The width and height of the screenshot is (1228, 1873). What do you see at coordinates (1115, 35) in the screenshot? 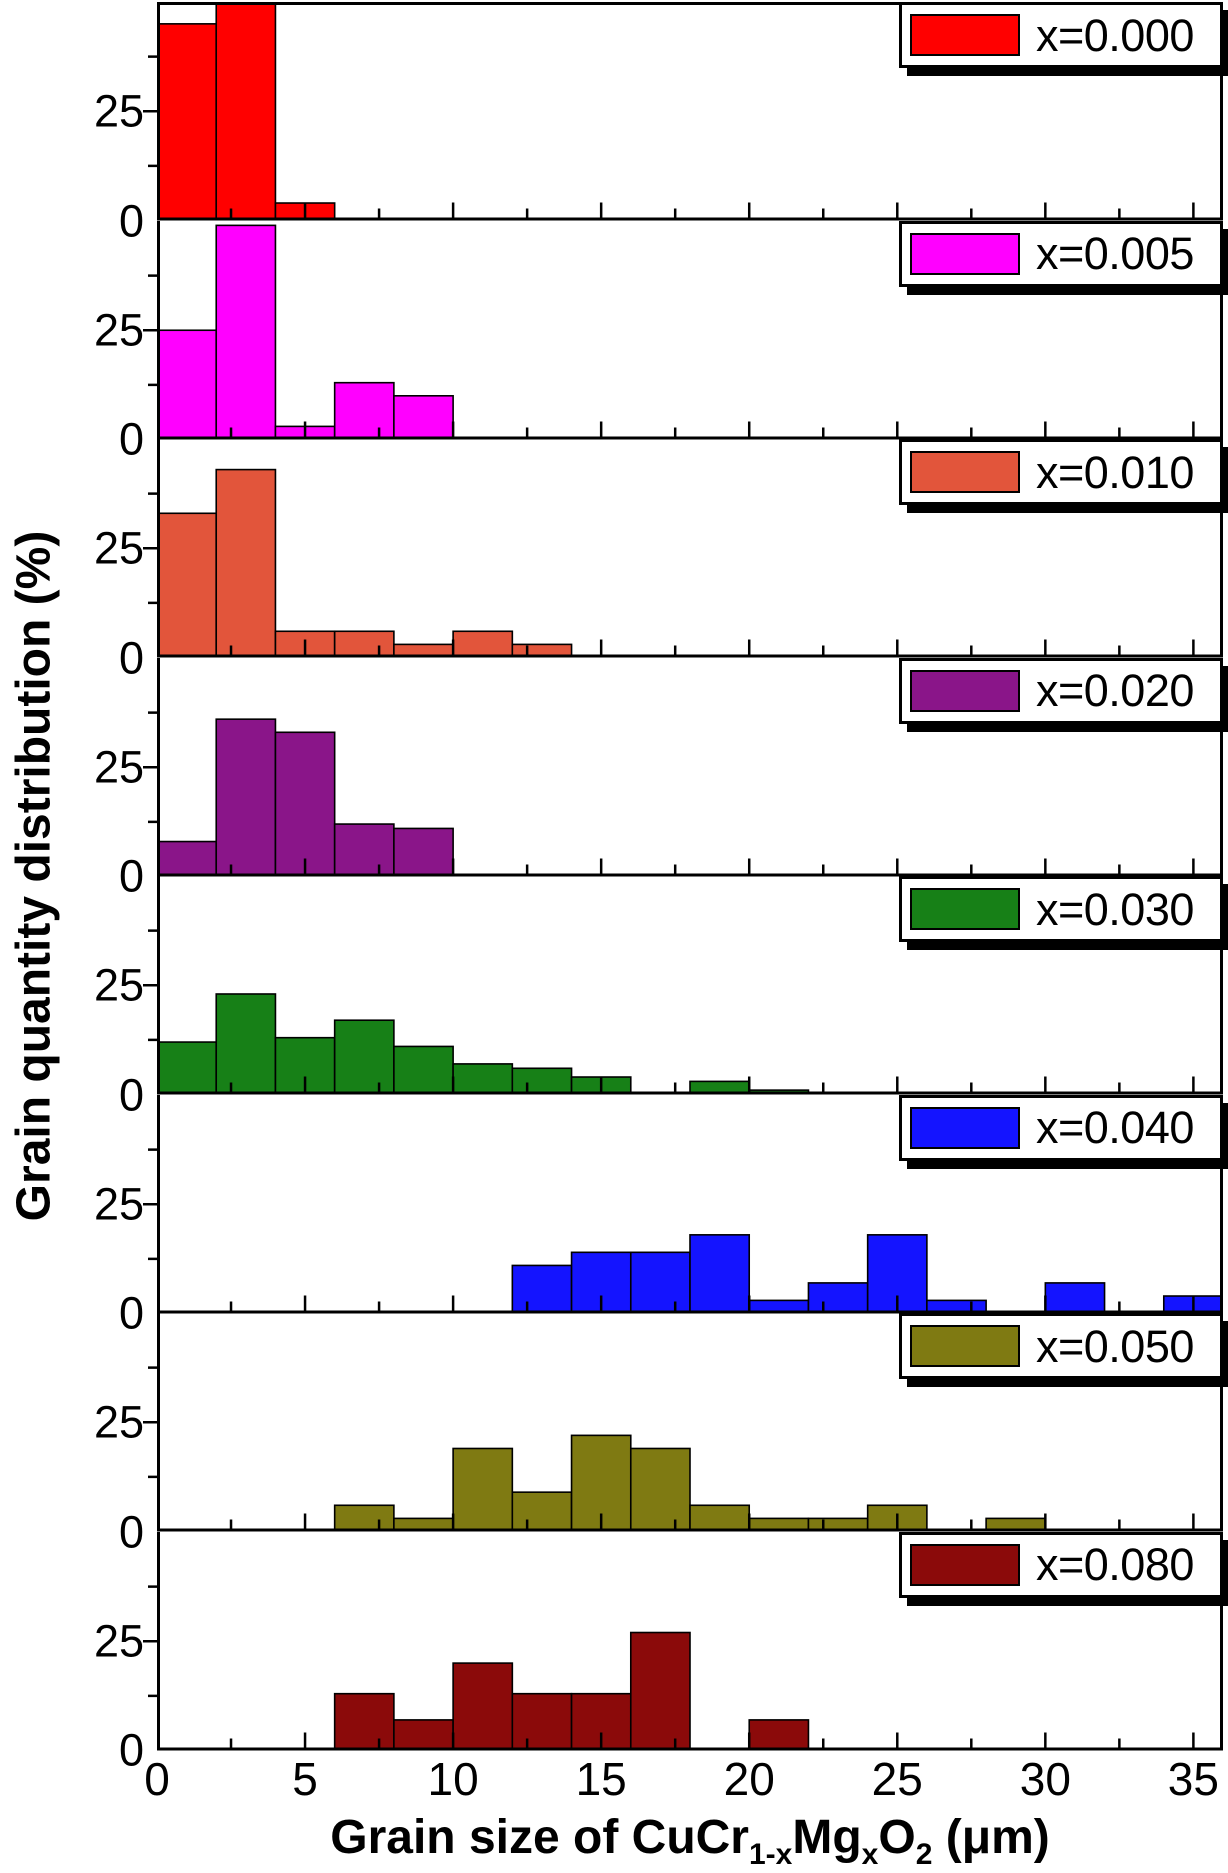
I see `legend-label: x=0.000` at bounding box center [1115, 35].